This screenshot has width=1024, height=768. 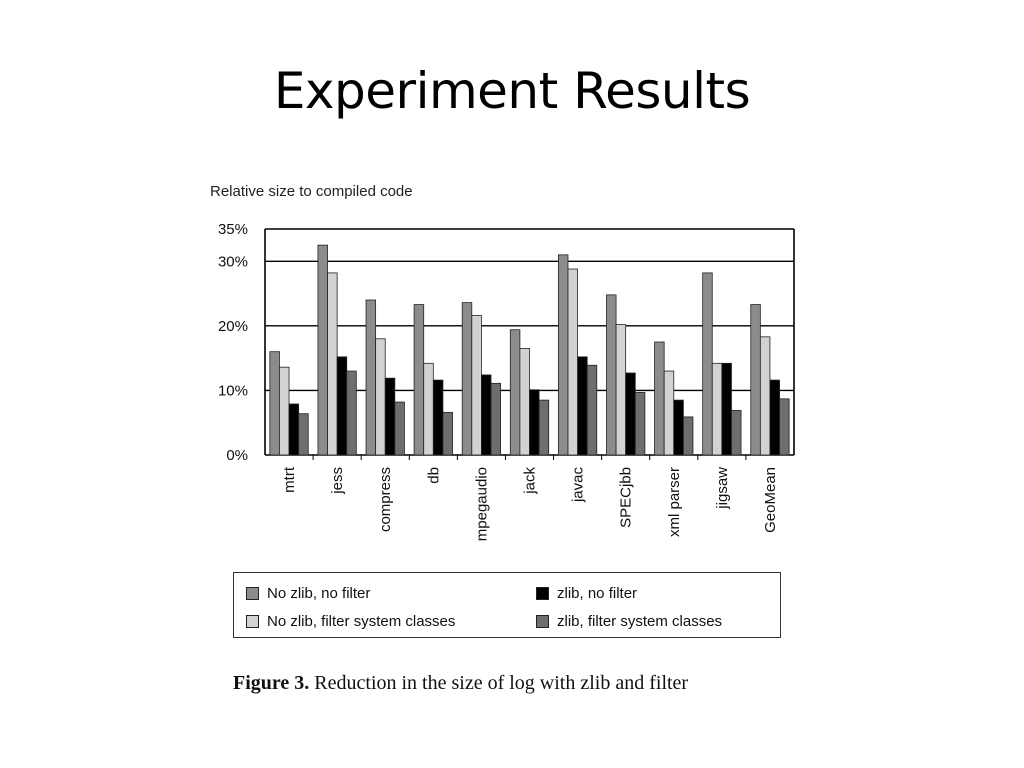 I want to click on legend-label: No zlib, no filter, so click(x=319, y=593).